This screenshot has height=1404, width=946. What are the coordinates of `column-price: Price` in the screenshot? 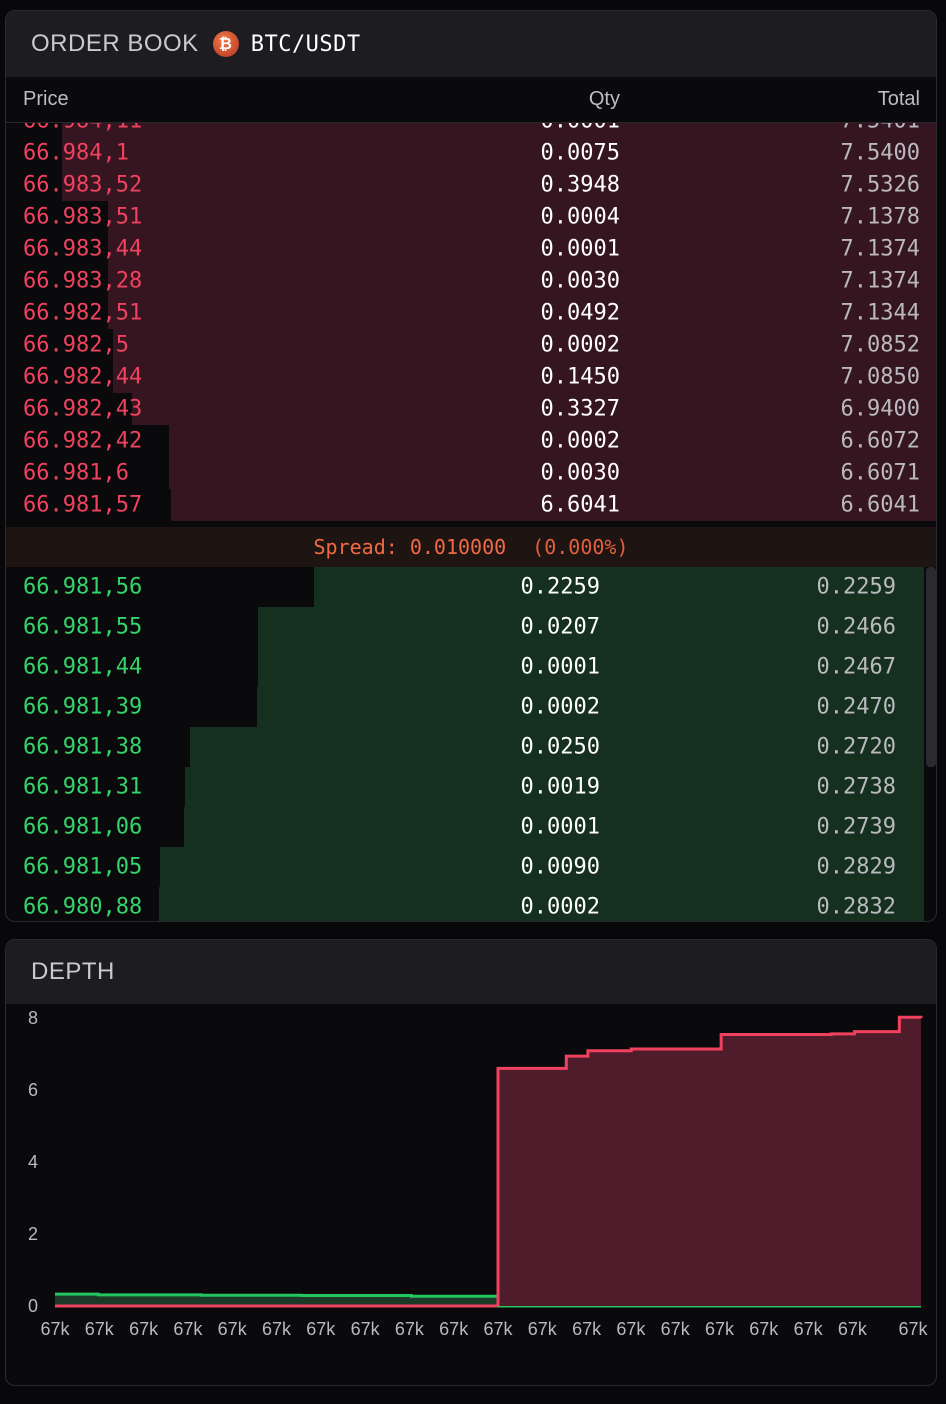 It's located at (46, 99).